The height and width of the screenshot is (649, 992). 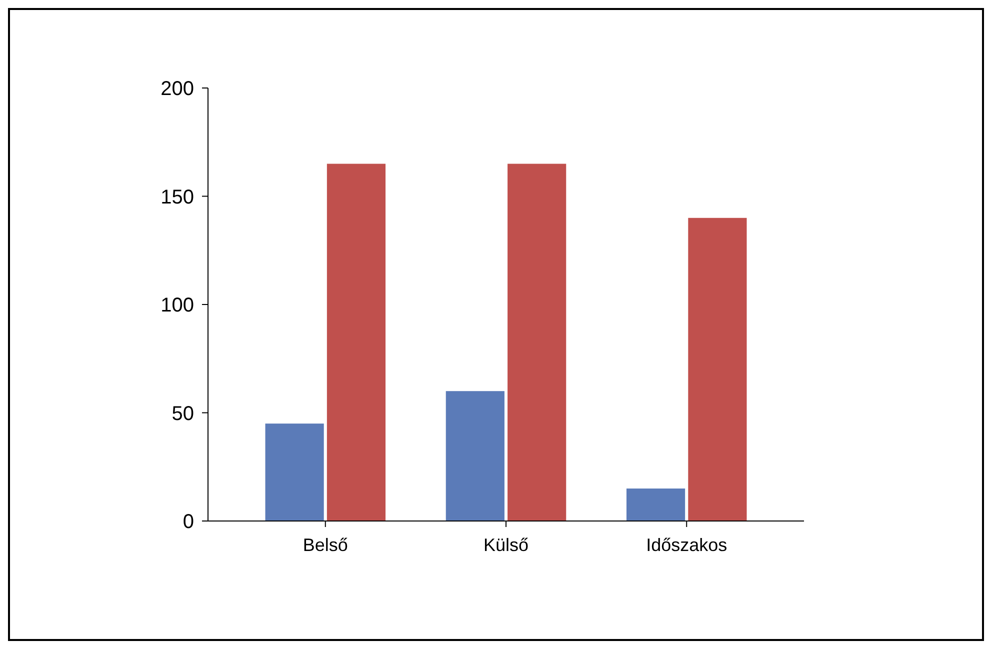 What do you see at coordinates (177, 89) in the screenshot?
I see `y-tick-label: 200` at bounding box center [177, 89].